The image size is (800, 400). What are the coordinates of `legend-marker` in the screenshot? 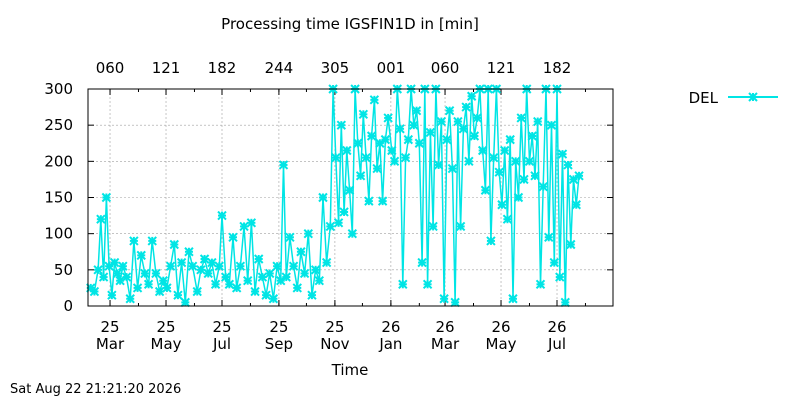 It's located at (753, 97).